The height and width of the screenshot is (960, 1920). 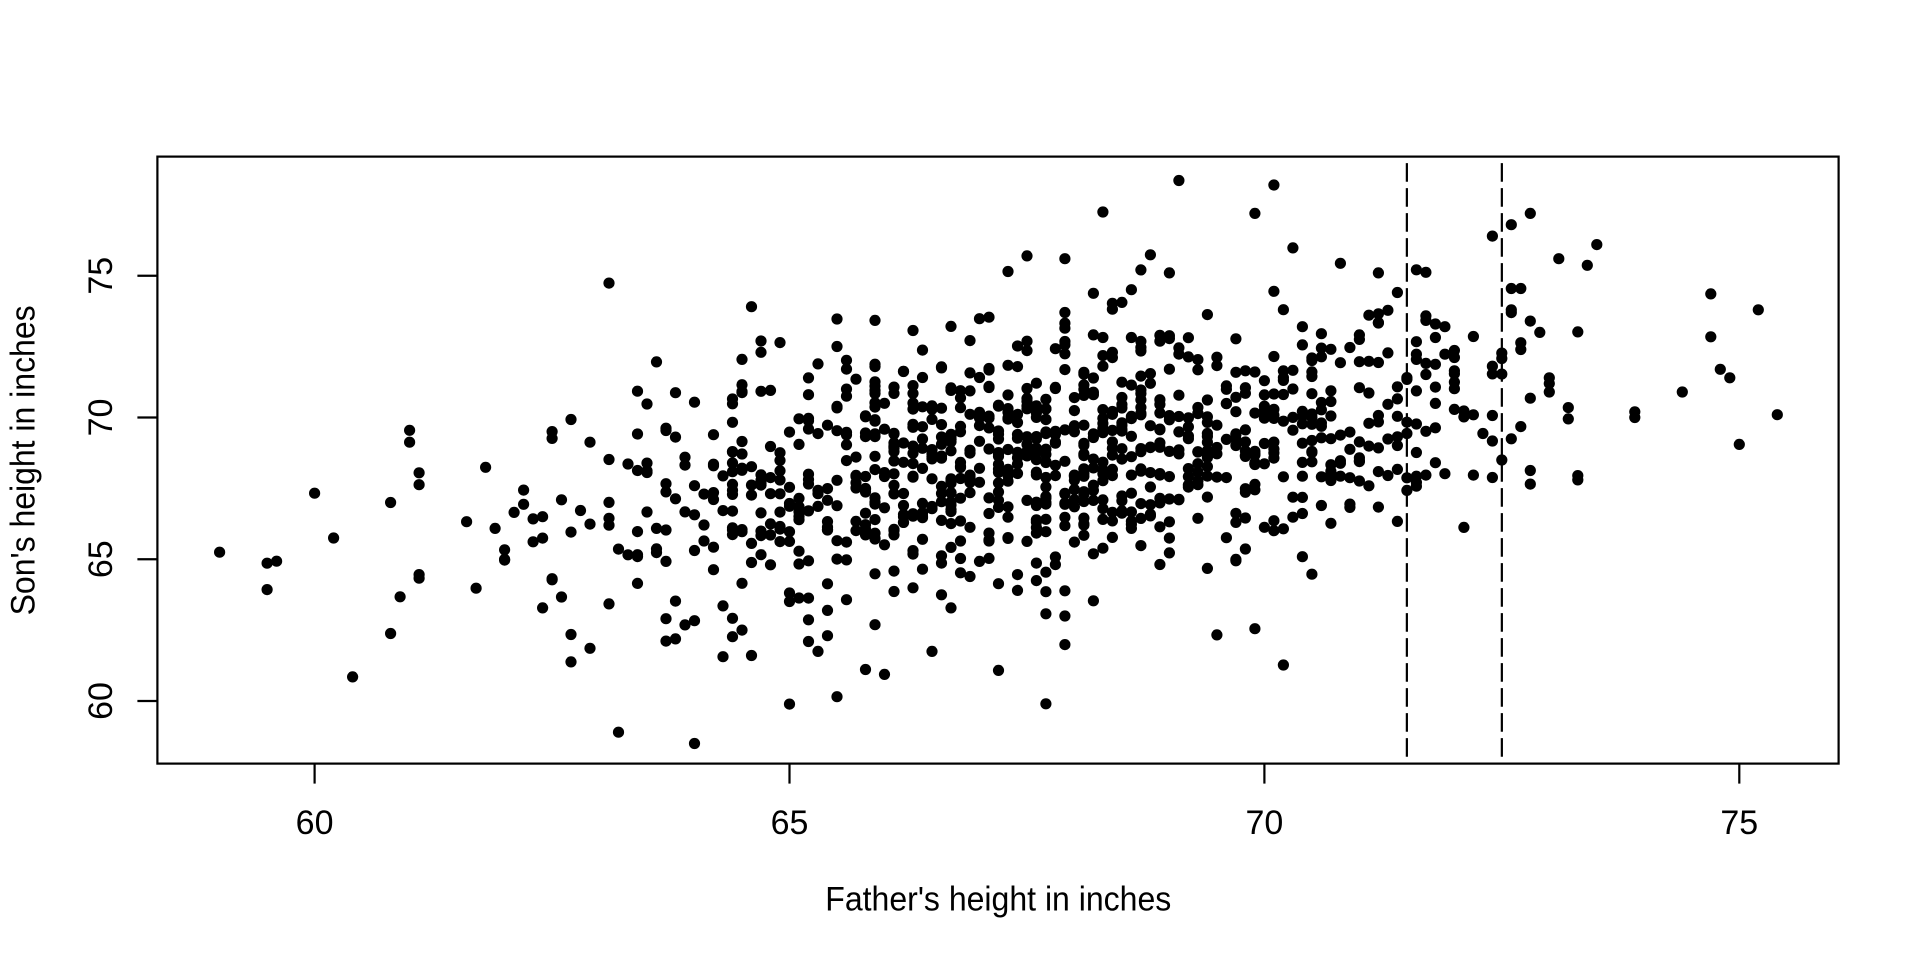 What do you see at coordinates (24, 460) in the screenshot?
I see `svg-text: Son's height in inches` at bounding box center [24, 460].